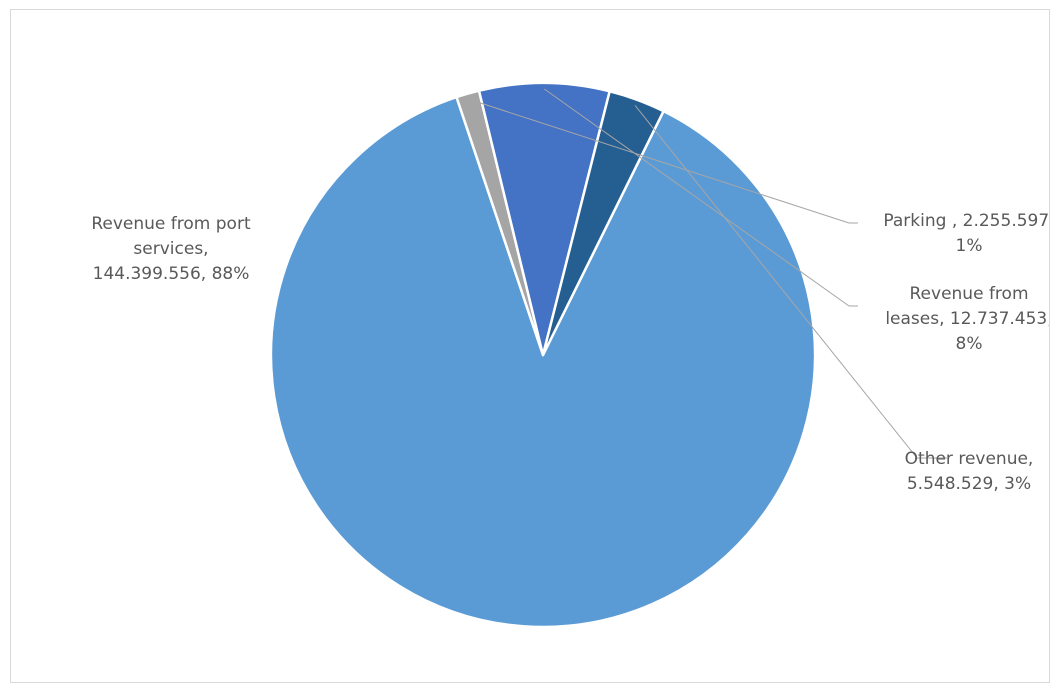 Image resolution: width=1062 pixels, height=693 pixels. What do you see at coordinates (171, 224) in the screenshot?
I see `data-label-line: Revenue from port` at bounding box center [171, 224].